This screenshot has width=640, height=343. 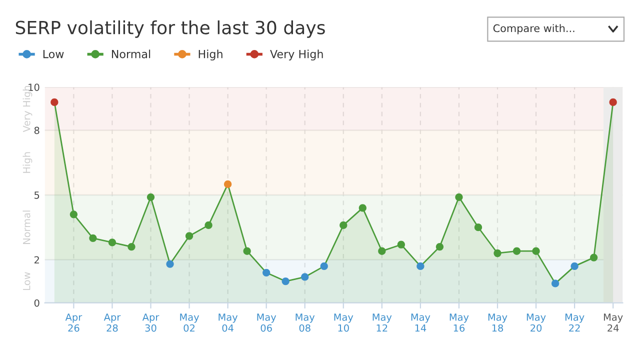 What do you see at coordinates (53, 54) in the screenshot?
I see `text: Low` at bounding box center [53, 54].